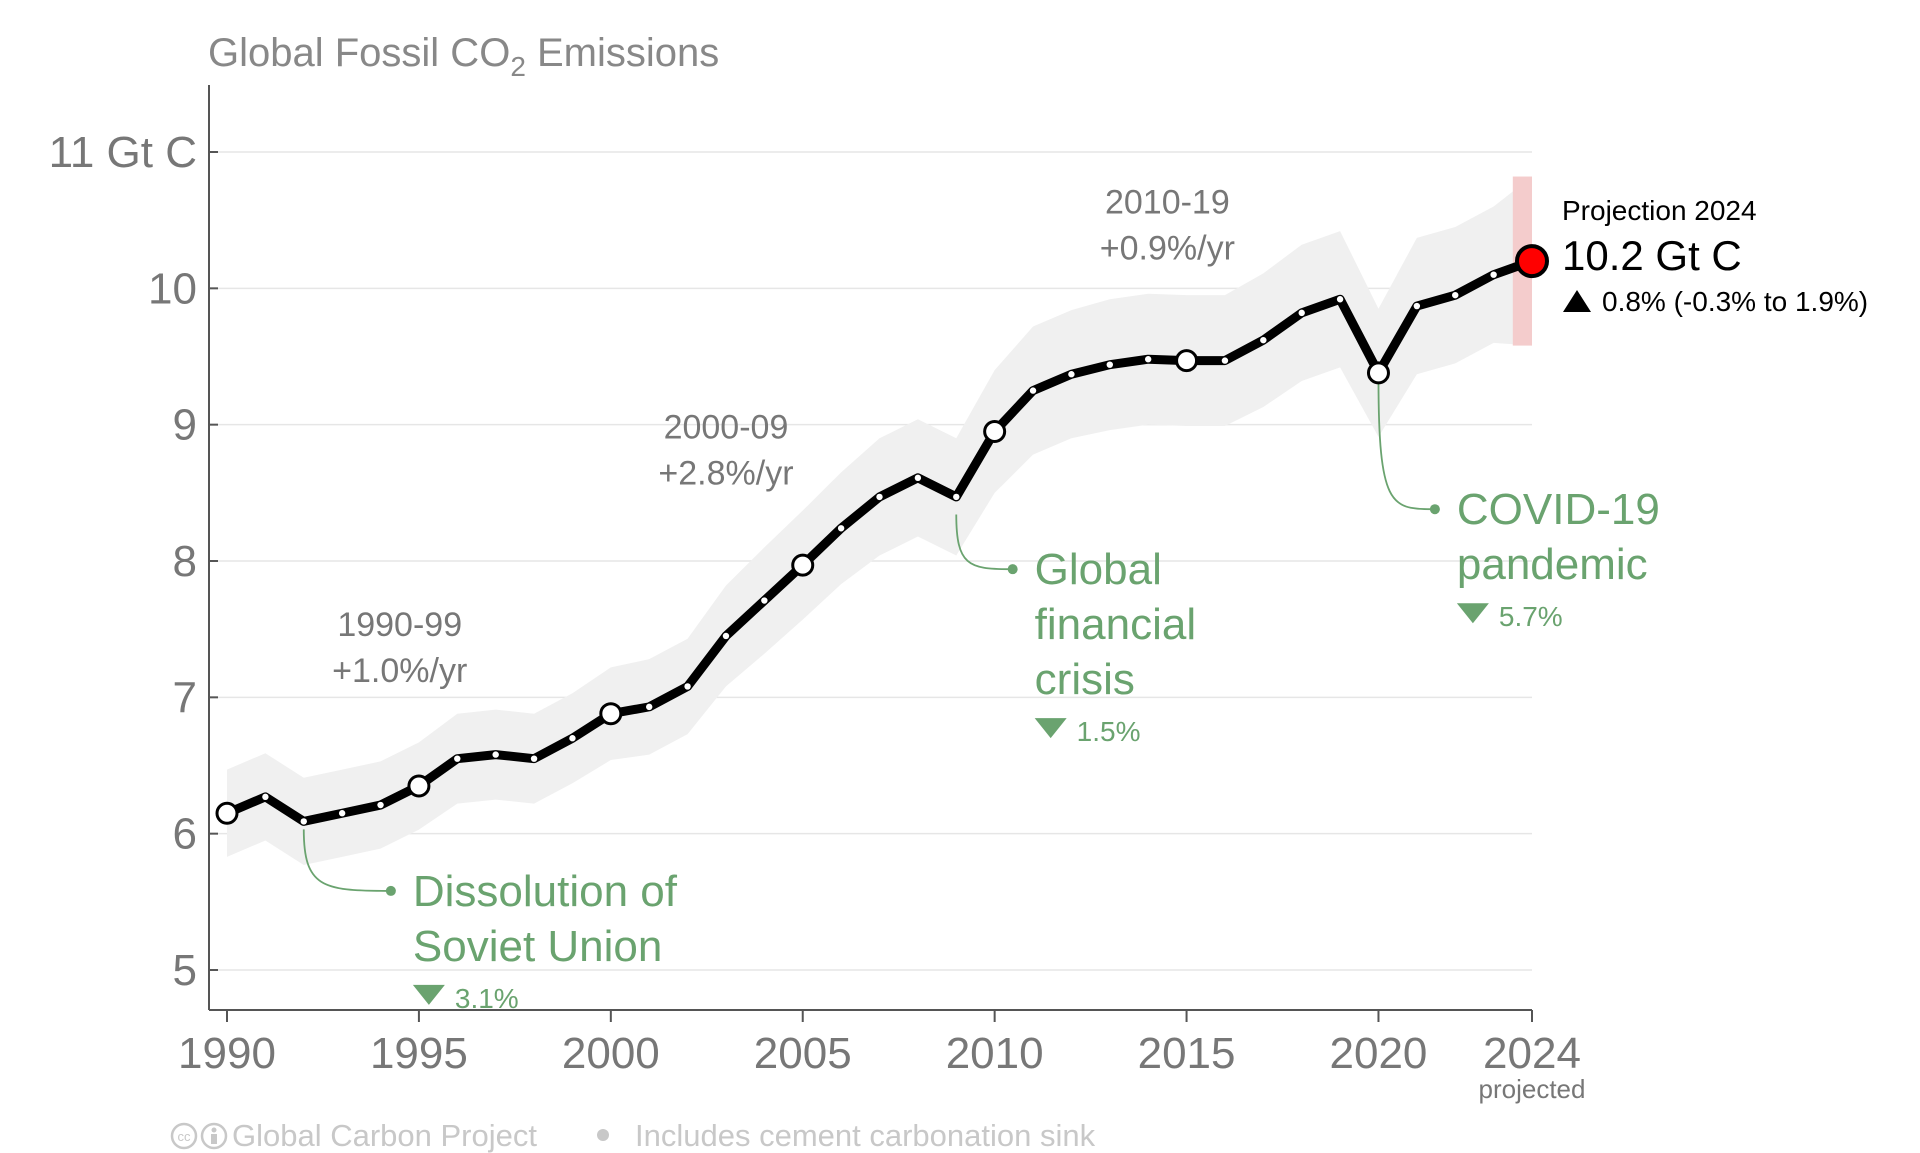 The height and width of the screenshot is (1153, 1920). Describe the element at coordinates (1167, 202) in the screenshot. I see `growth-period-label: 2010-19` at that location.